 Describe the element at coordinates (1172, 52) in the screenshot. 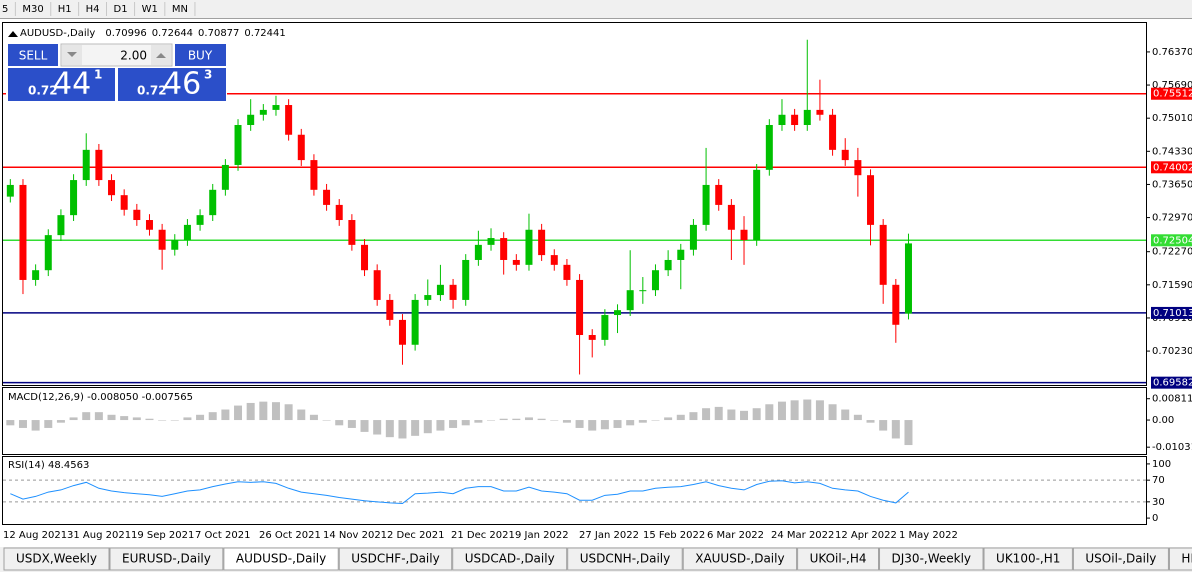

I see `y-tick-label: 0.76370` at that location.